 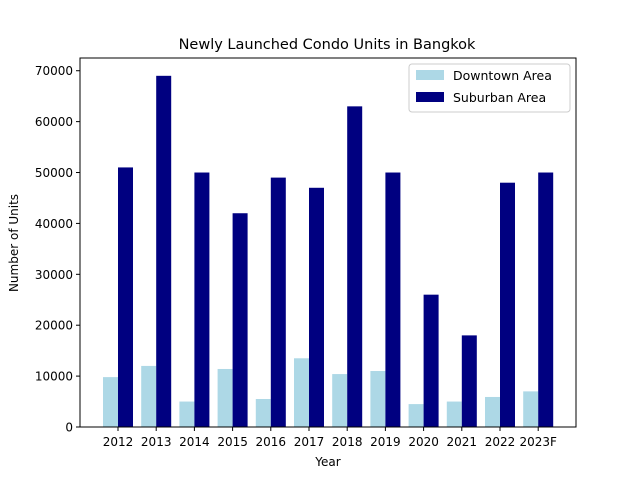 I want to click on x-tick-label: 2014, so click(x=194, y=442).